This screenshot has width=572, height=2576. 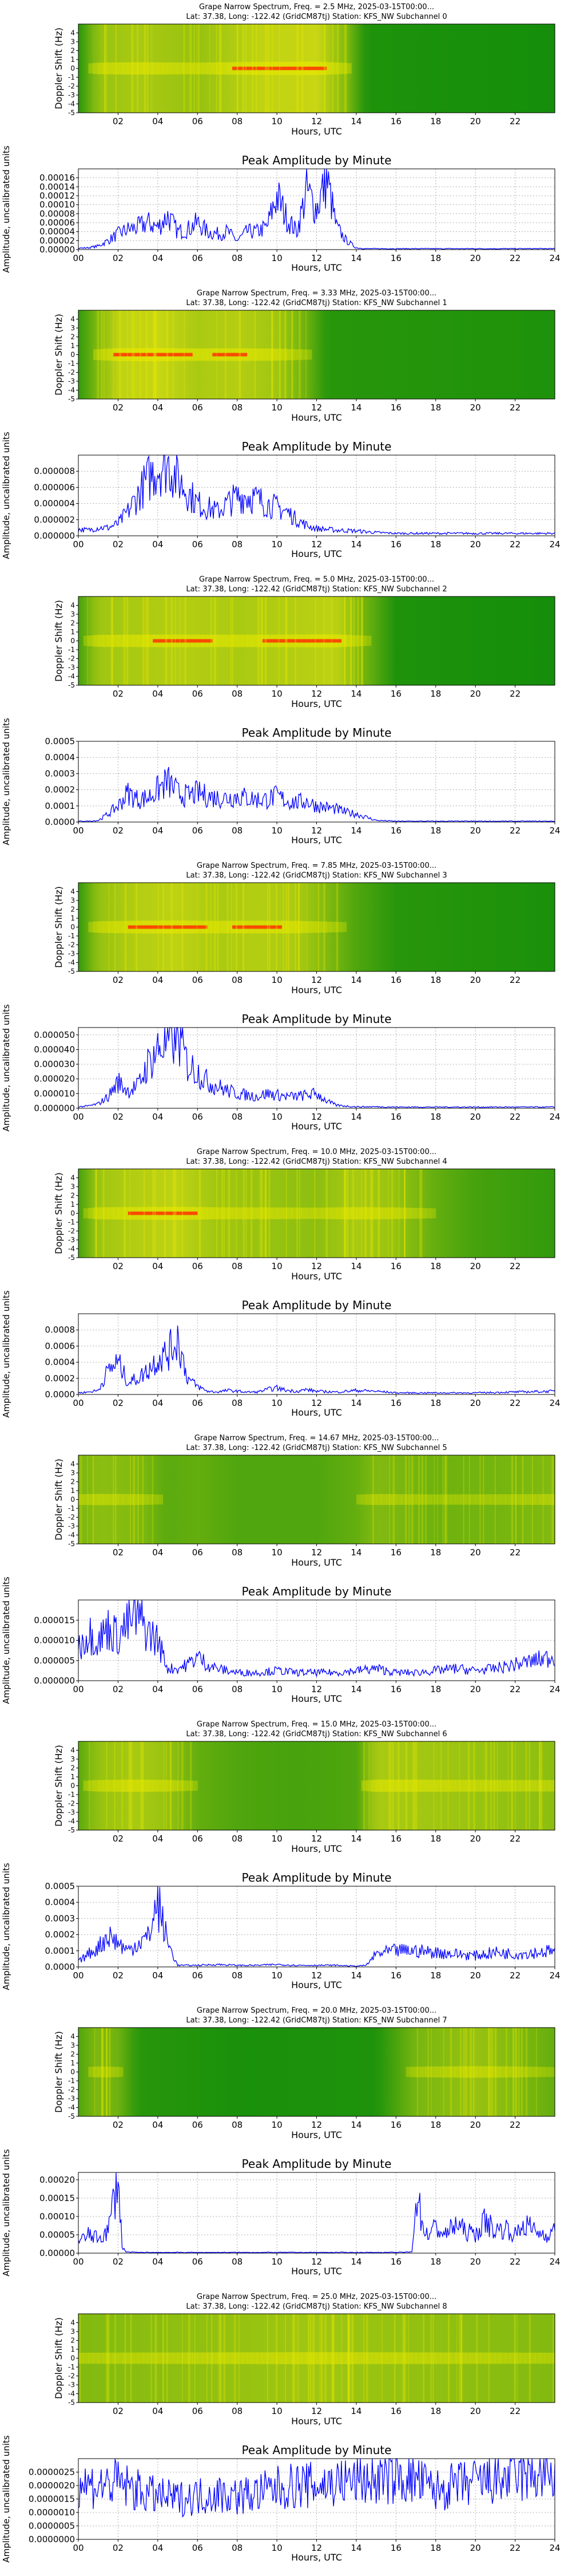 I want to click on spectrogram-x-tick-label: 06, so click(x=197, y=121).